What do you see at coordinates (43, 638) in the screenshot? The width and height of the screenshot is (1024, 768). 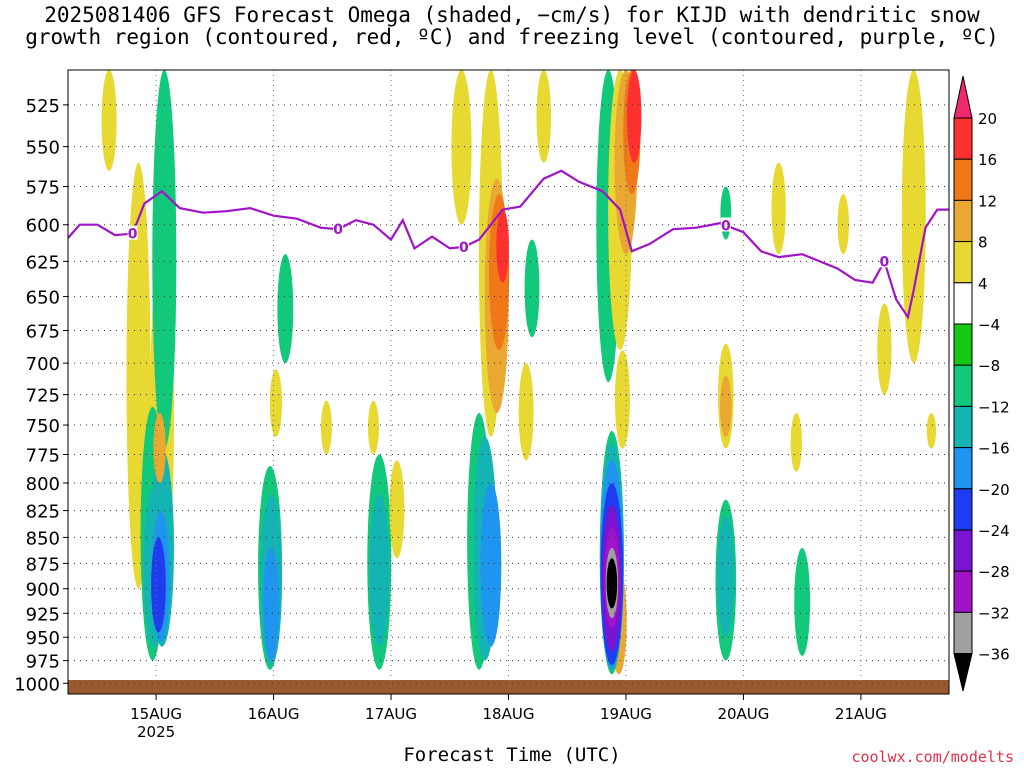 I see `y-tick-label: 950` at bounding box center [43, 638].